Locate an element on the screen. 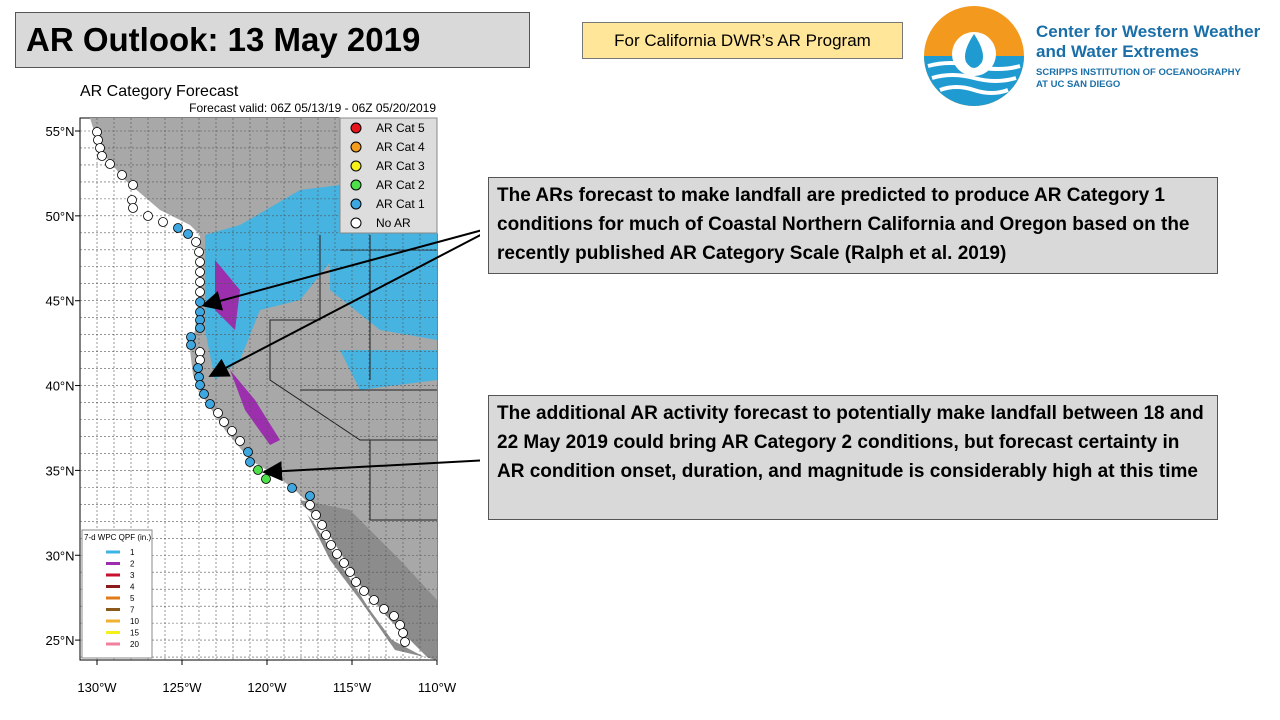  qpf-legend-title: 7-d WPC QPF (in.) is located at coordinates (117, 537).